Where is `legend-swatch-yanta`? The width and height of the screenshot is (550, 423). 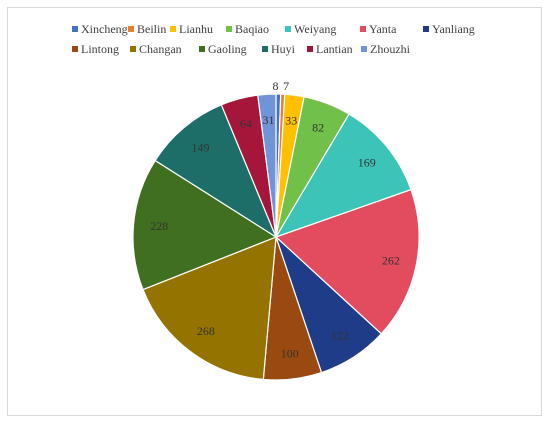 legend-swatch-yanta is located at coordinates (363, 29).